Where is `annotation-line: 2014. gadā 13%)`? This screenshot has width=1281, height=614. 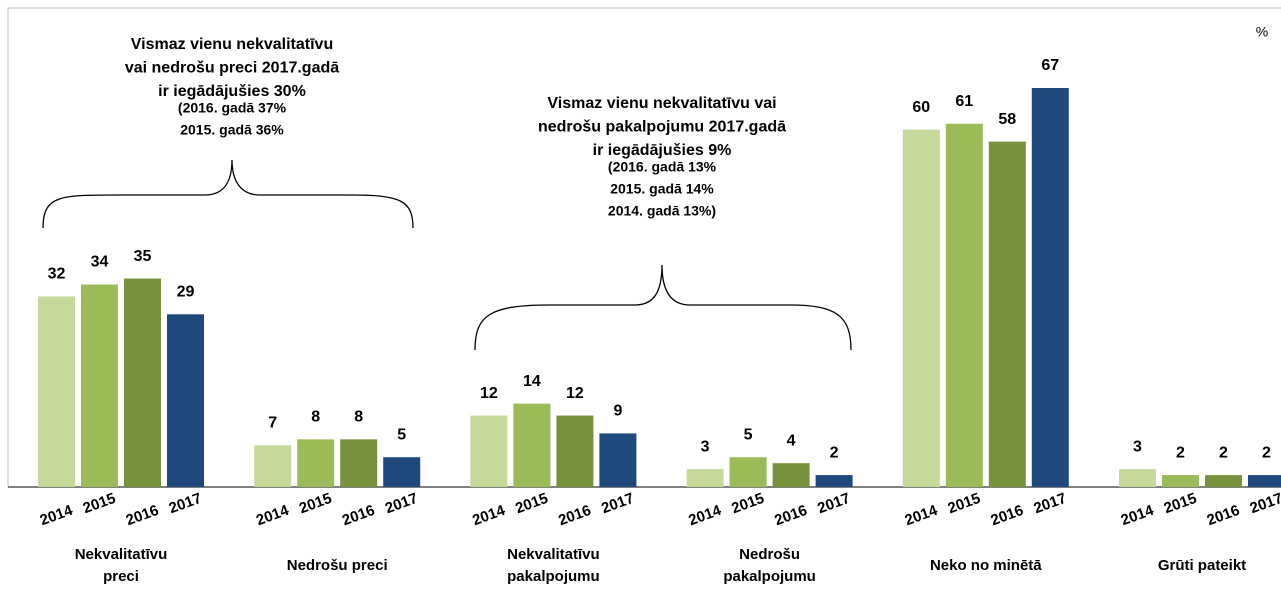 annotation-line: 2014. gadā 13%) is located at coordinates (662, 211).